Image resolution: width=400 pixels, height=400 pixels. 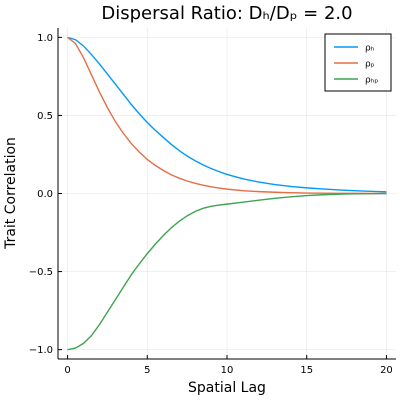 I want to click on y-tick-label-4: 1.0, so click(x=45, y=38).